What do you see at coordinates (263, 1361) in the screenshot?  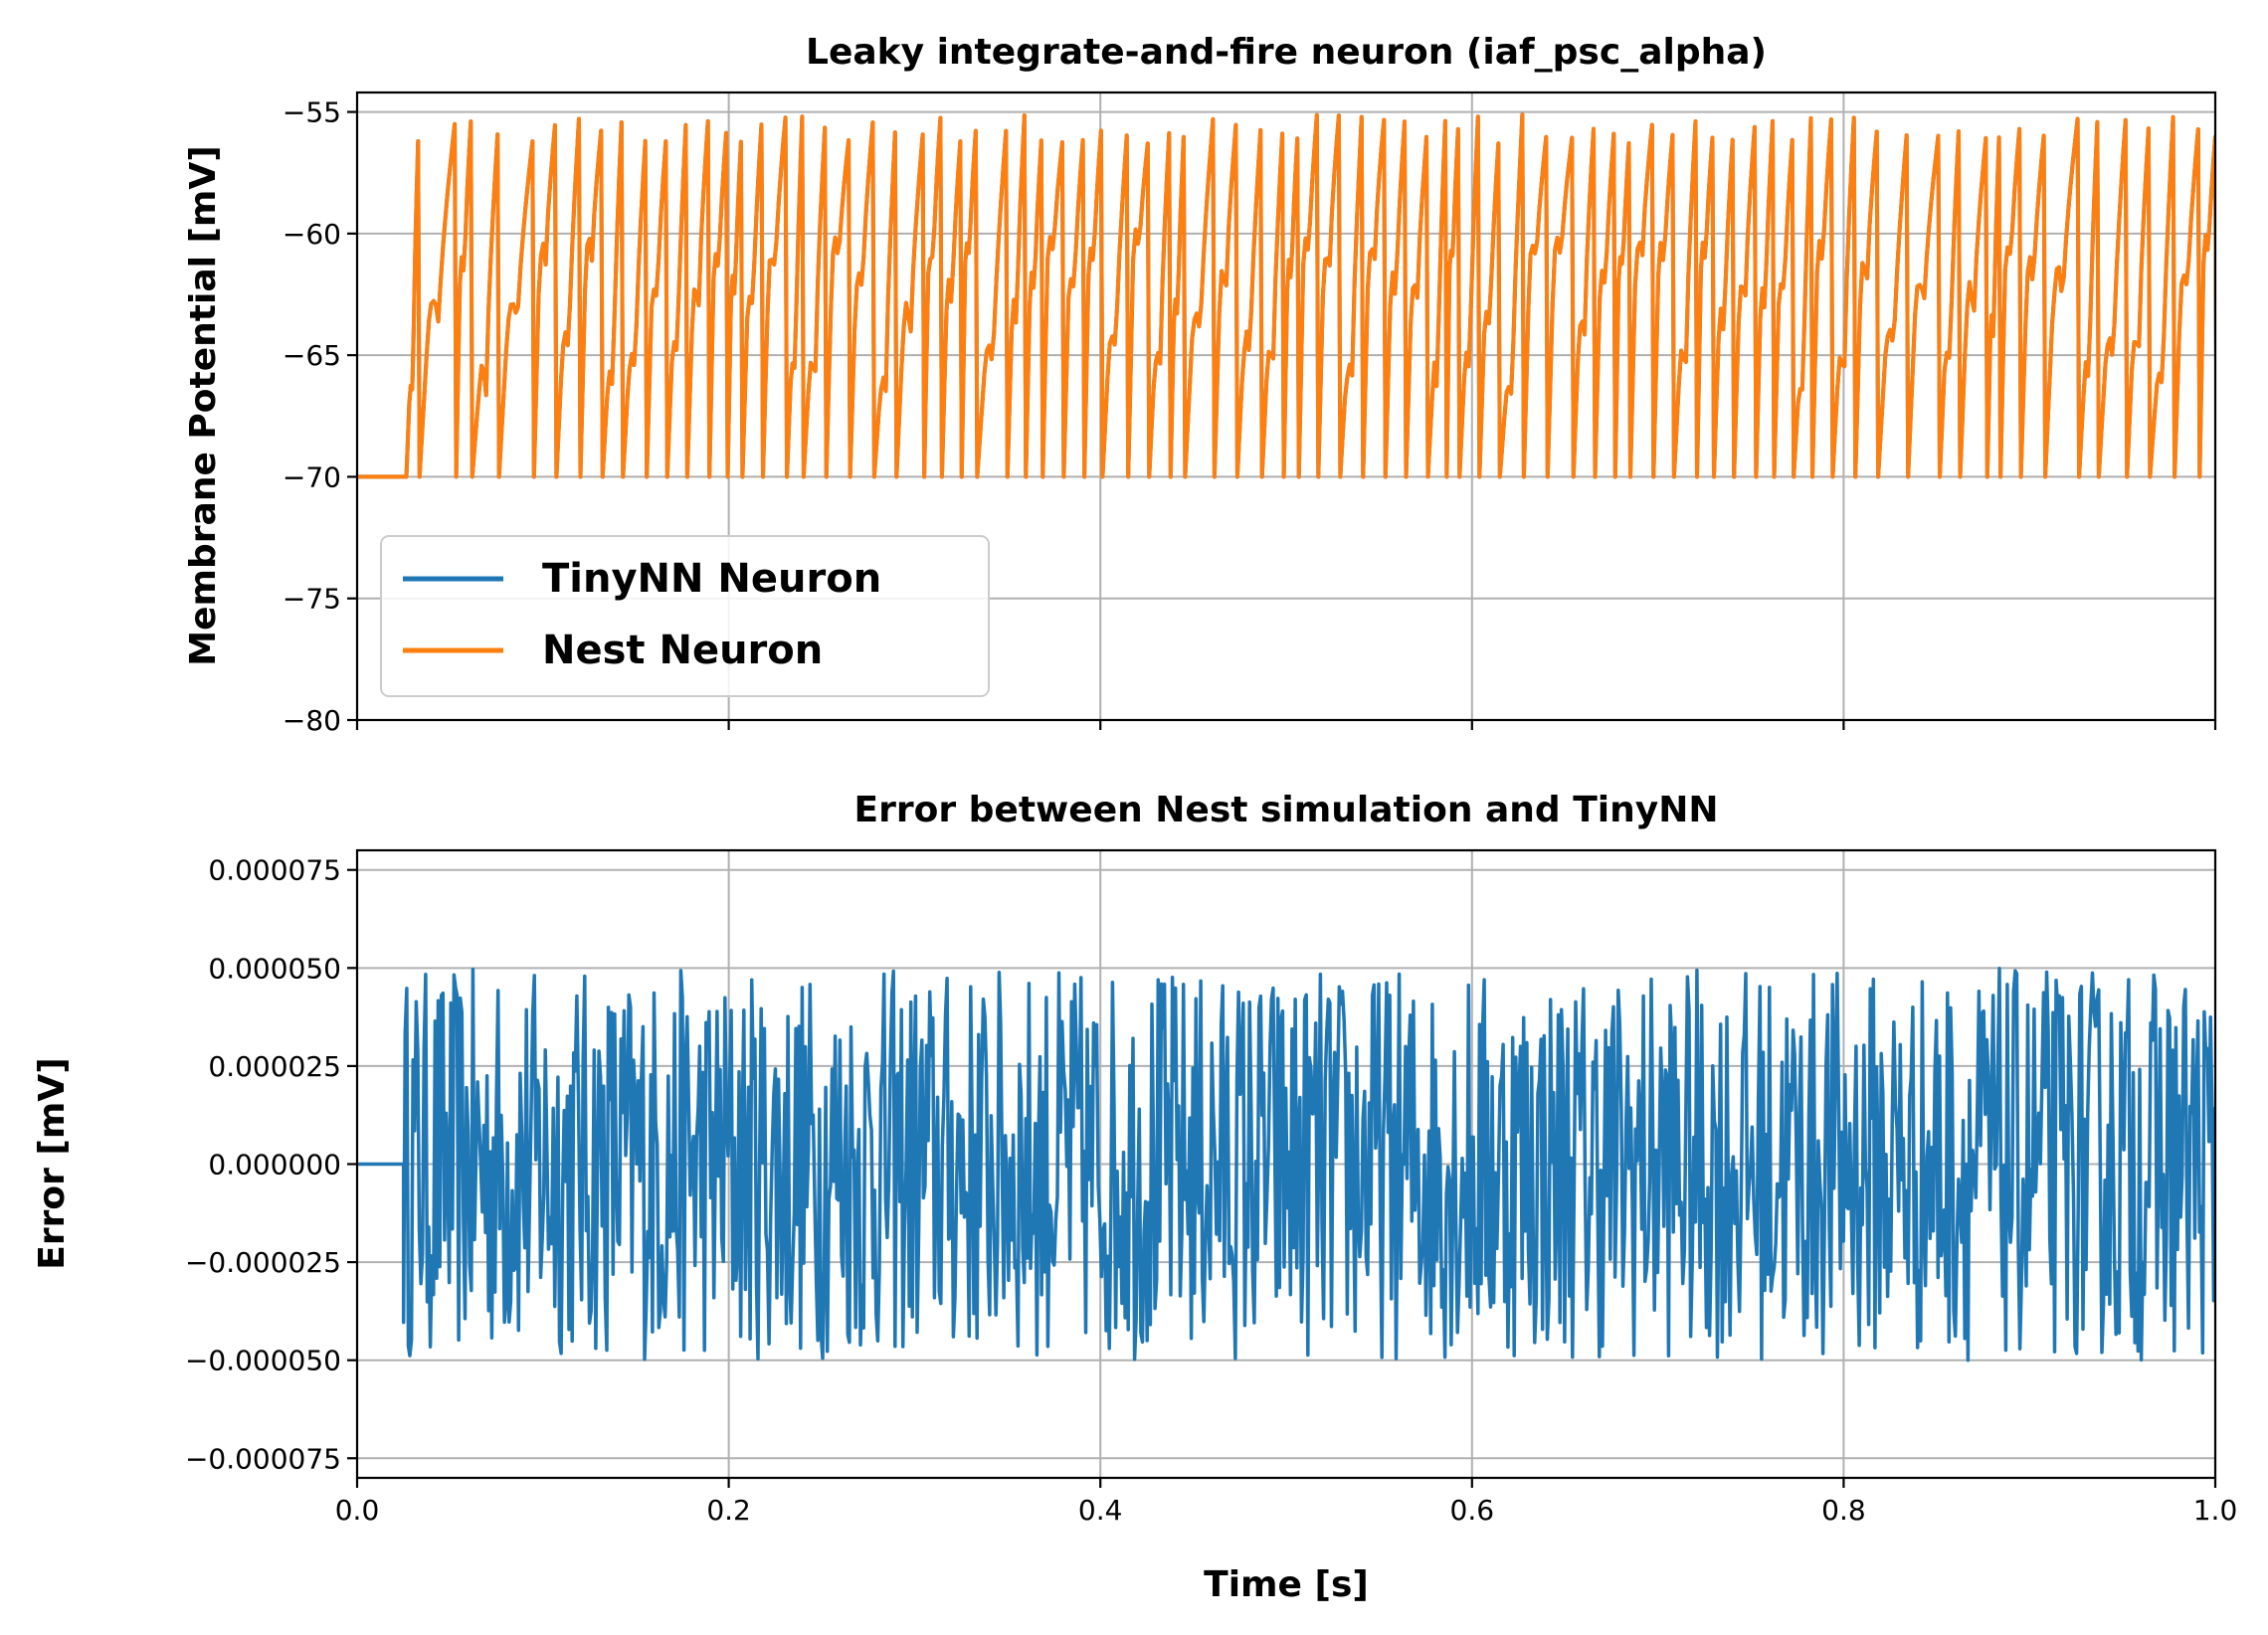 I see `y-tick-label-bottom: −0.000050` at bounding box center [263, 1361].